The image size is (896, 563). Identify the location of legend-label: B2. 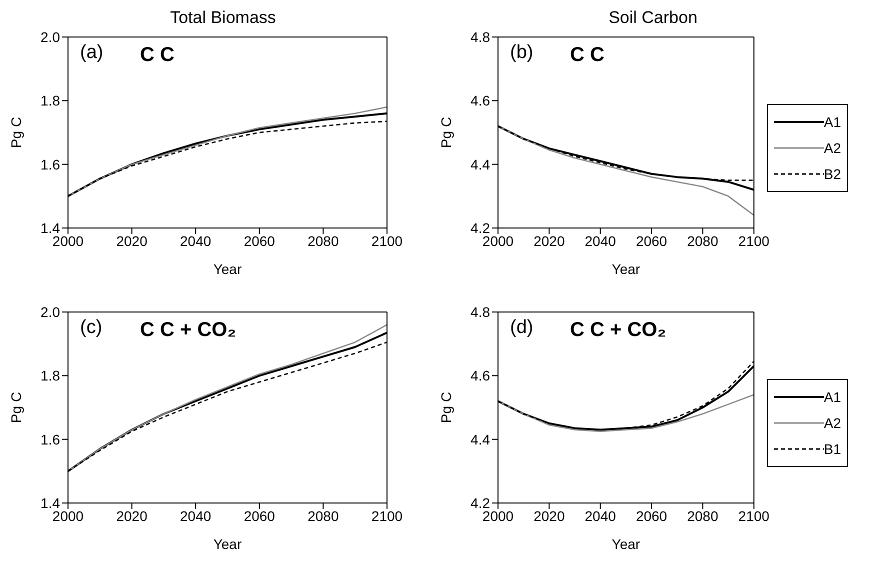
(832, 174).